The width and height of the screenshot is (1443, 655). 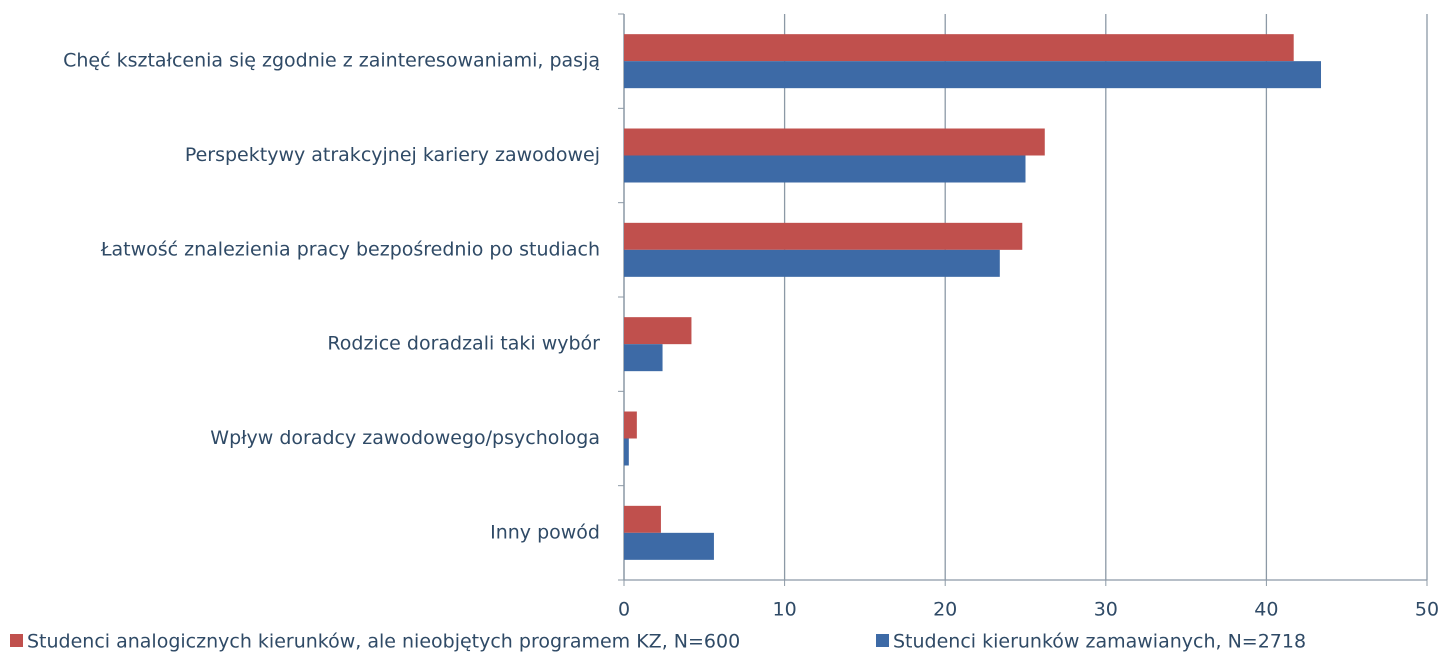 I want to click on x-tick-label: 50, so click(x=1427, y=610).